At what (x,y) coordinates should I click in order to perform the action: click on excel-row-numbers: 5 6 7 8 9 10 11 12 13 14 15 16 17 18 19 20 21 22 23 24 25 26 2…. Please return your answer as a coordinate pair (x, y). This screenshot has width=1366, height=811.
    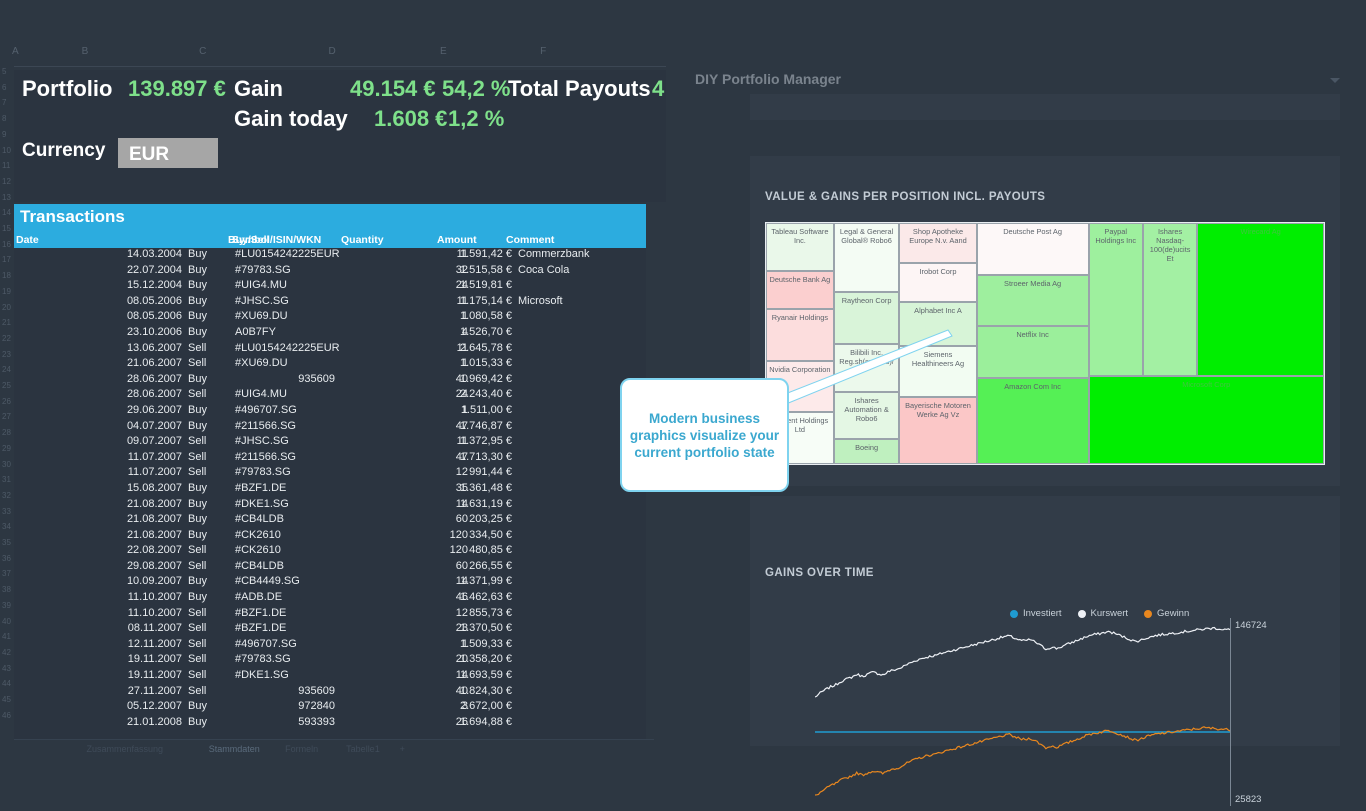
    Looking at the image, I should click on (7, 398).